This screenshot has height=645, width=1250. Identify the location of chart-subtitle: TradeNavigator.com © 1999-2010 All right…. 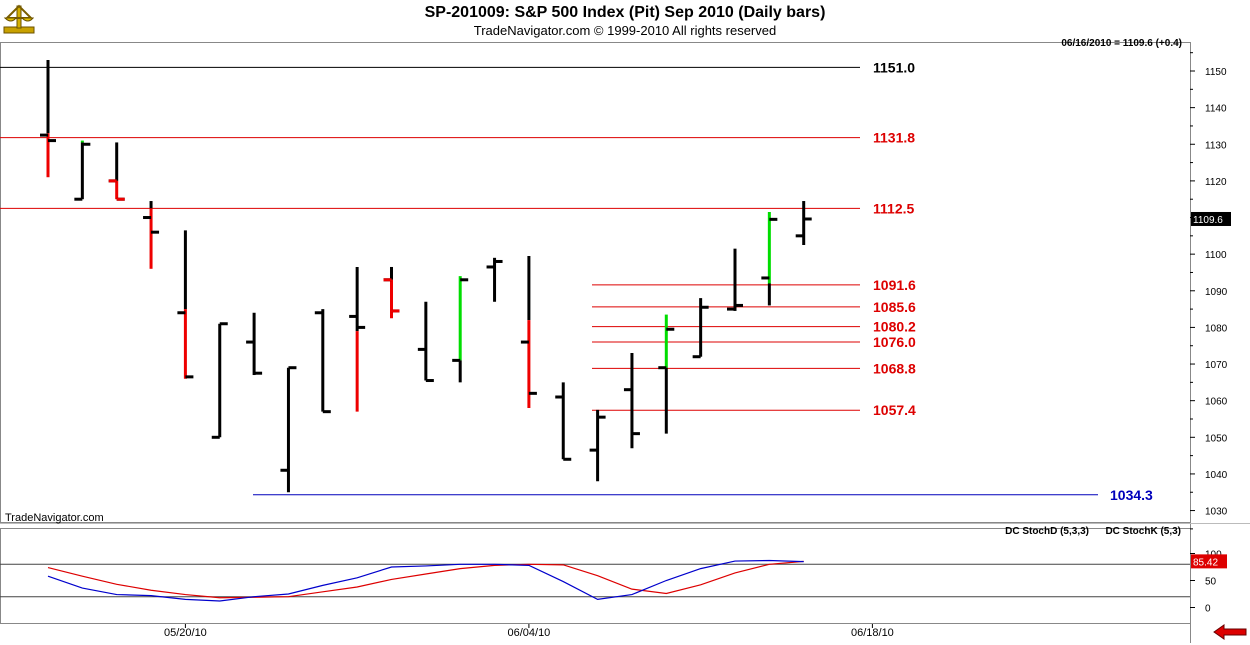
(625, 30).